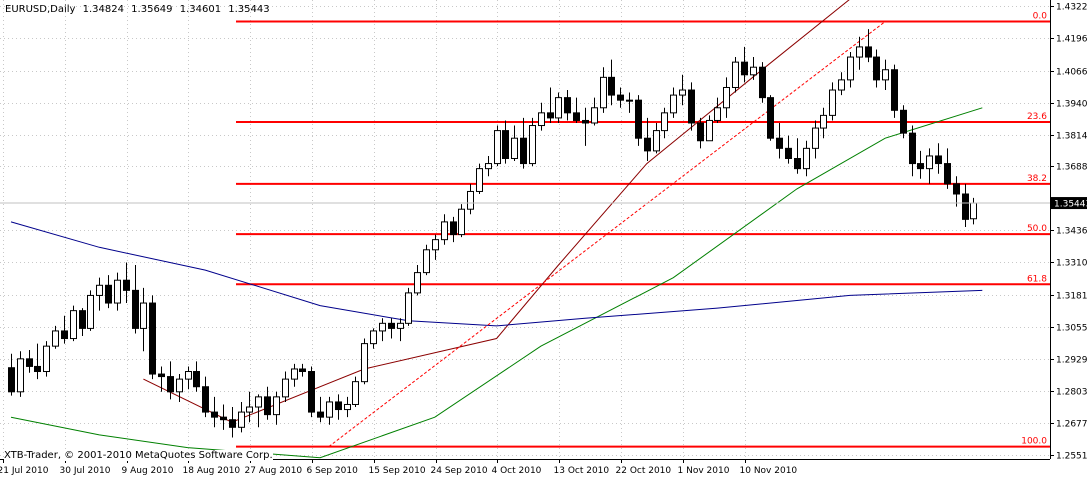 This screenshot has height=486, width=1087. What do you see at coordinates (40, 9) in the screenshot?
I see `symbol-label: EURUSD,Daily` at bounding box center [40, 9].